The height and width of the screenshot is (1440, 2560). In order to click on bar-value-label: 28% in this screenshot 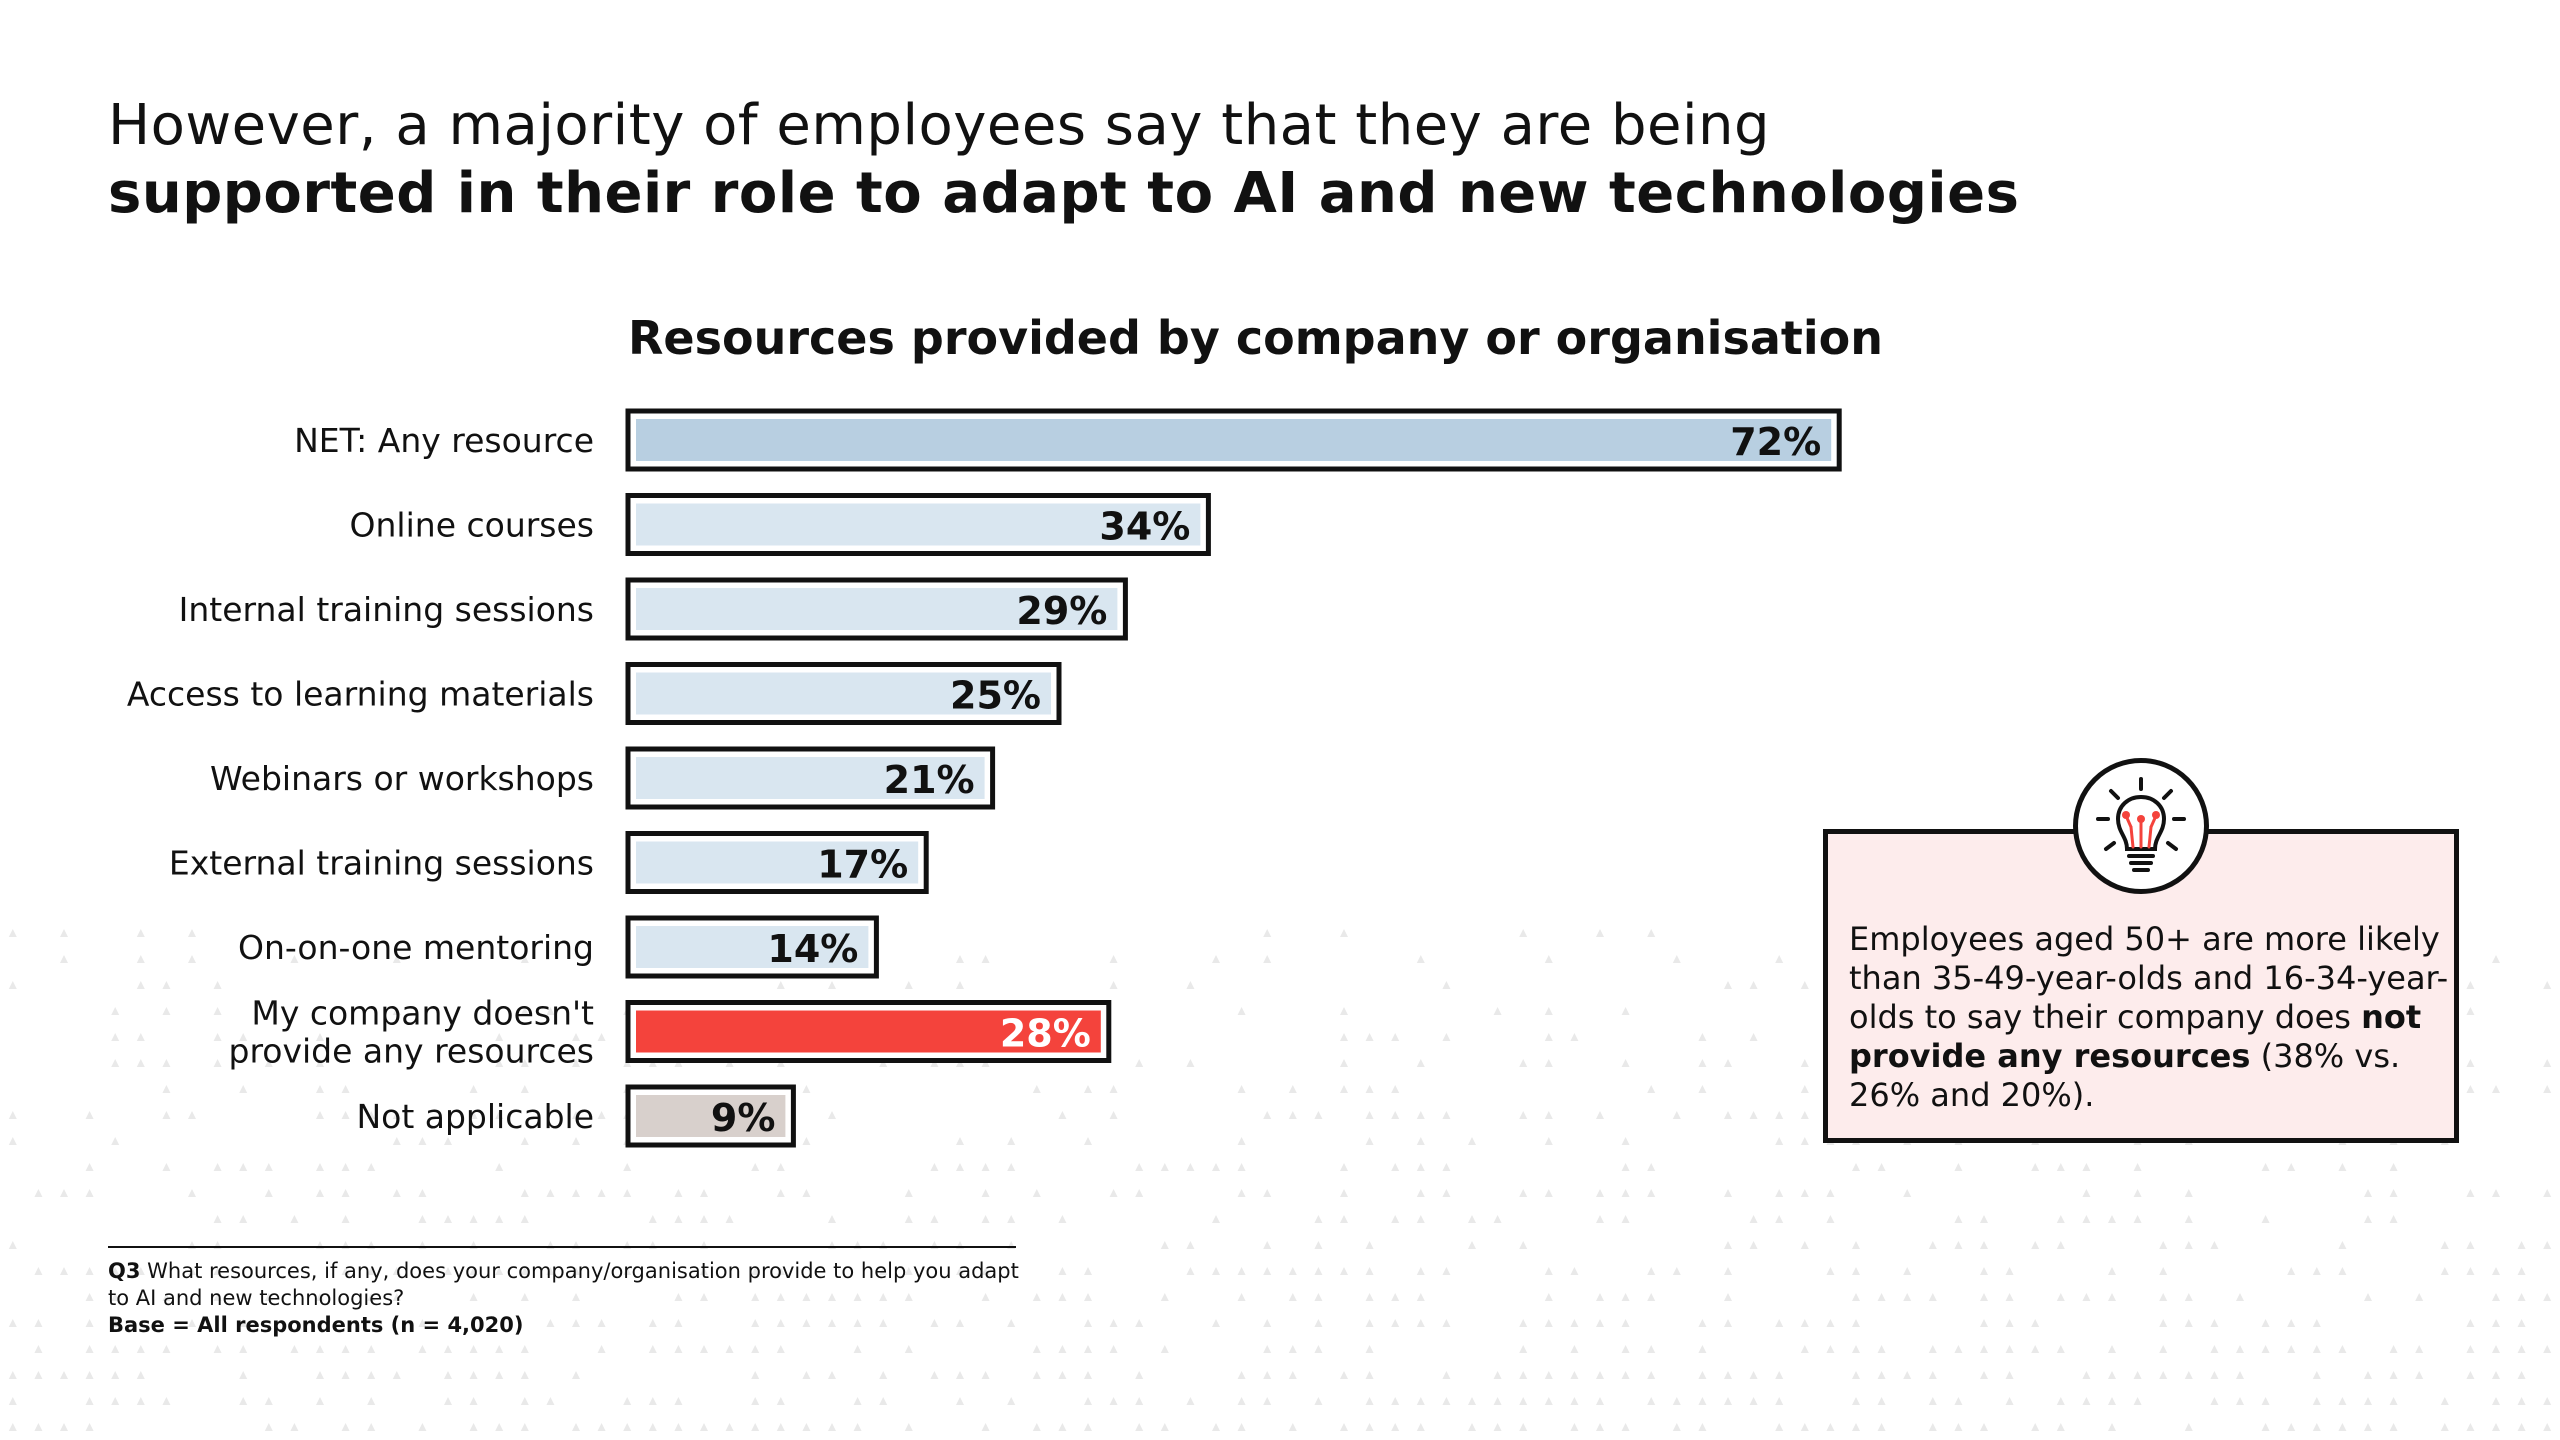, I will do `click(1045, 1034)`.